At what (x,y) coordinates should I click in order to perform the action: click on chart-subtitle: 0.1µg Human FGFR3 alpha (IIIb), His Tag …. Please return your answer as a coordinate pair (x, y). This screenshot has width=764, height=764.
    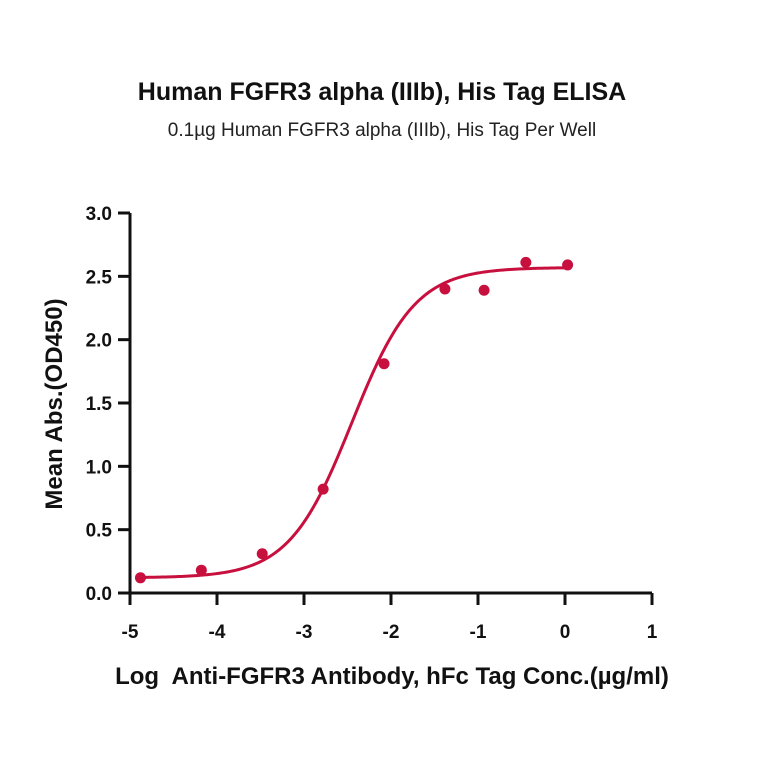
    Looking at the image, I should click on (382, 130).